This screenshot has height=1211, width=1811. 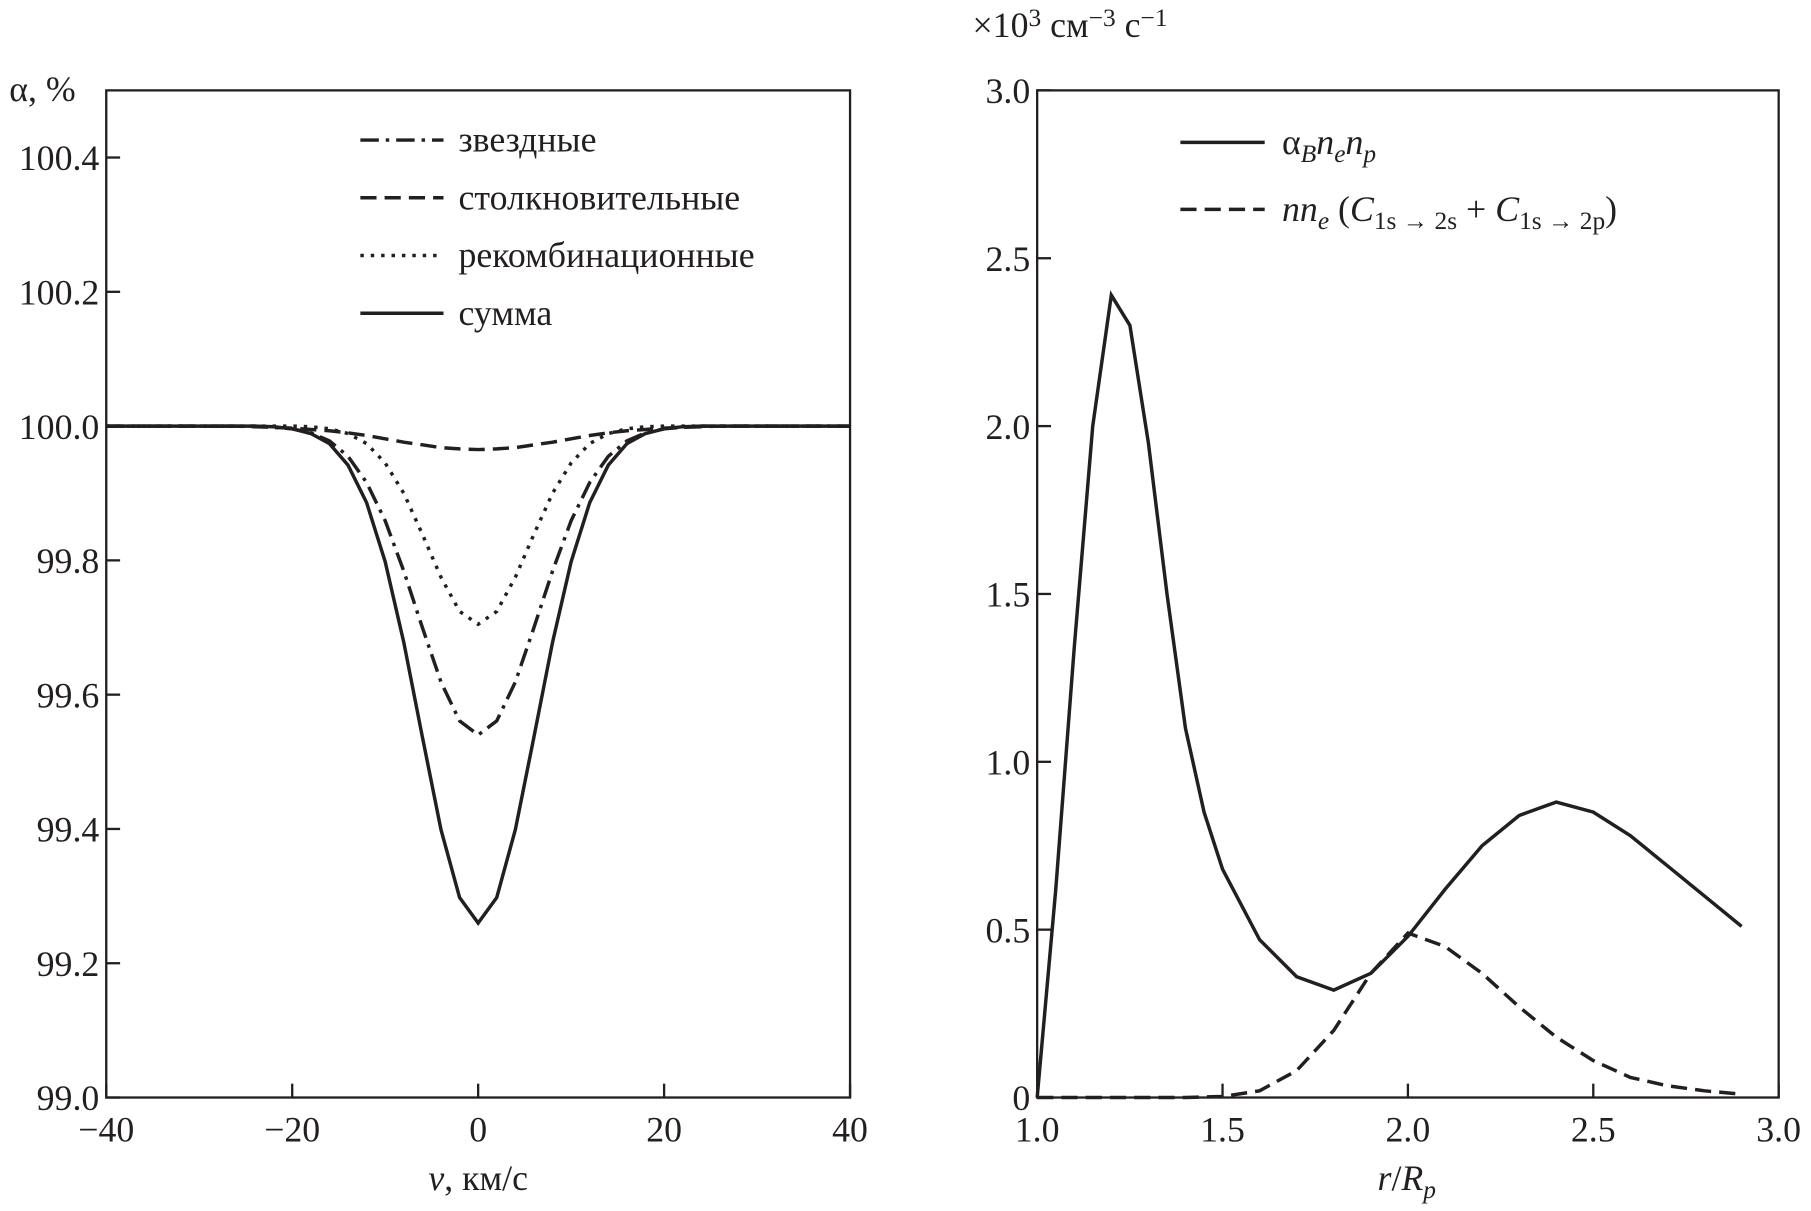 I want to click on legend-label: столкновительные, so click(x=600, y=197).